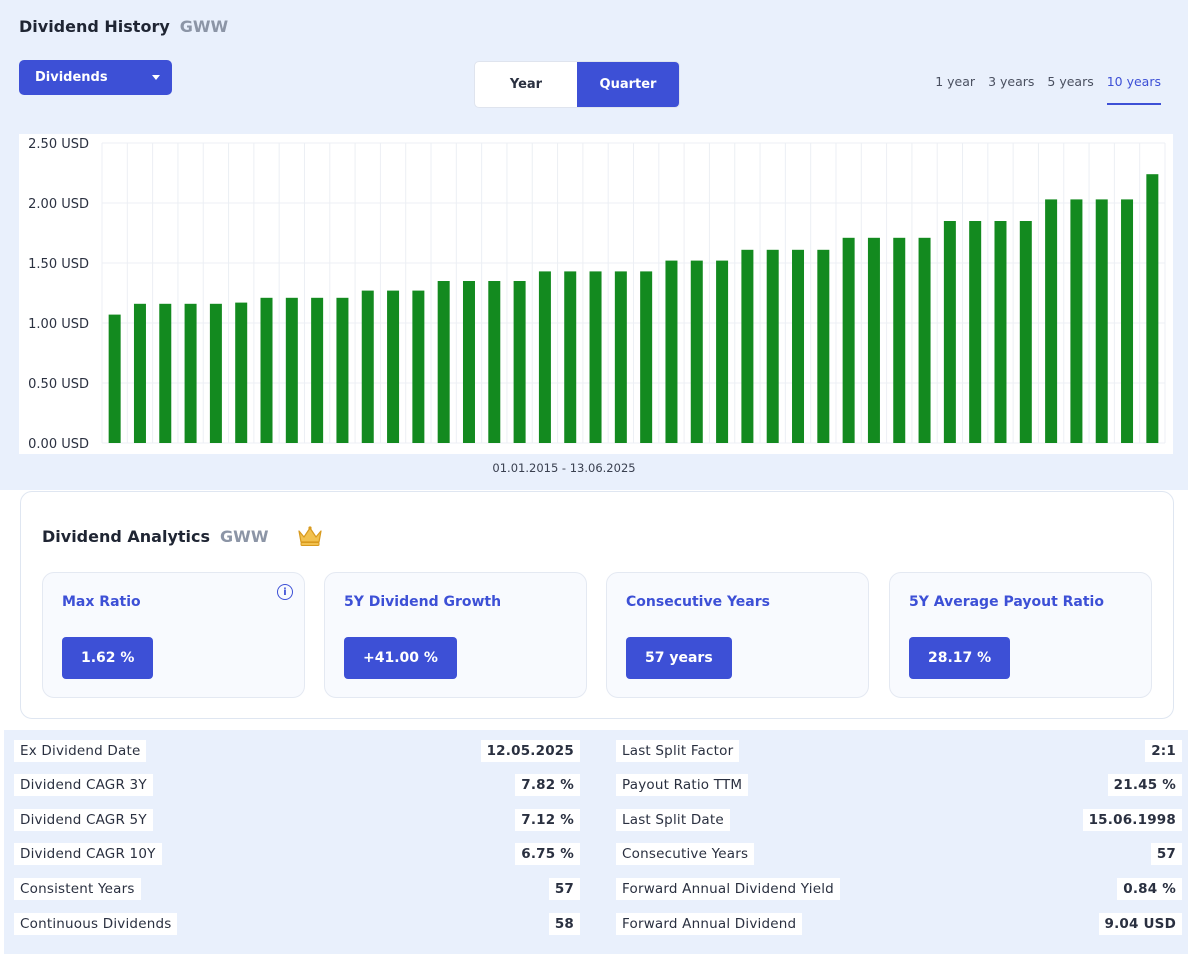  What do you see at coordinates (455, 635) in the screenshot?
I see `card-5y-dividend-growth: 5Y Dividend Growth +41.00 %` at bounding box center [455, 635].